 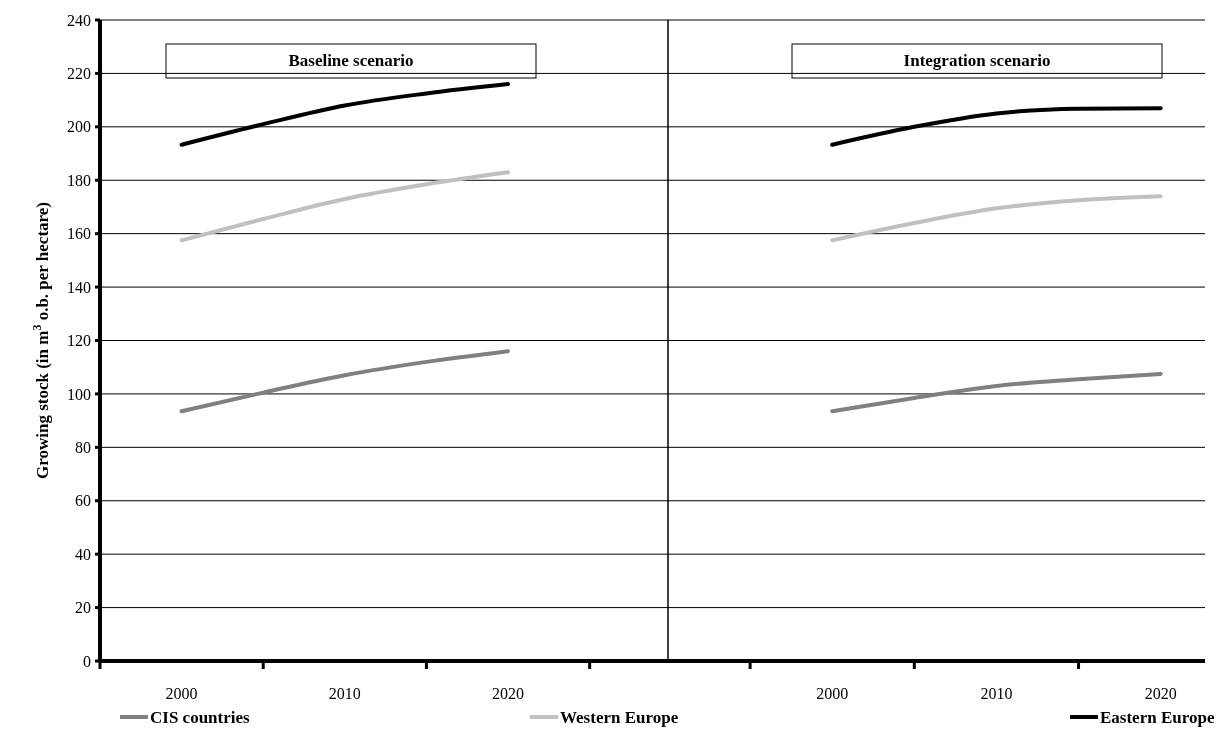 I want to click on y-tick-label: 40, so click(x=83, y=554).